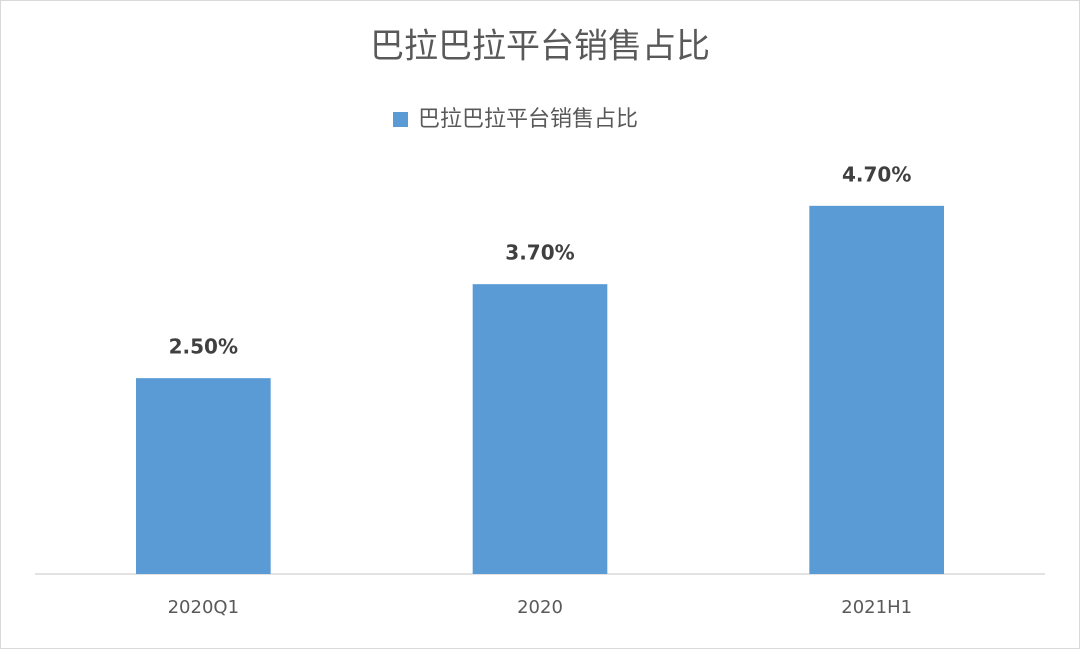 Image resolution: width=1080 pixels, height=649 pixels. Describe the element at coordinates (876, 607) in the screenshot. I see `x-tick-label: 2021H1` at that location.